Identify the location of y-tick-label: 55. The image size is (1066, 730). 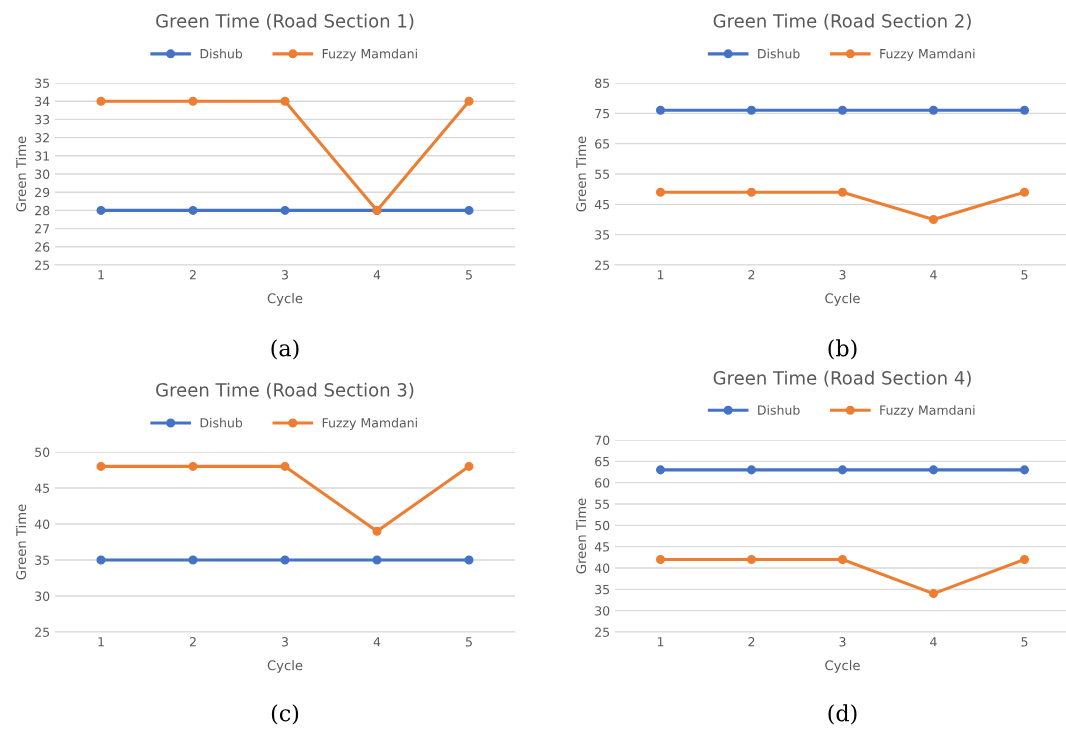
(602, 504).